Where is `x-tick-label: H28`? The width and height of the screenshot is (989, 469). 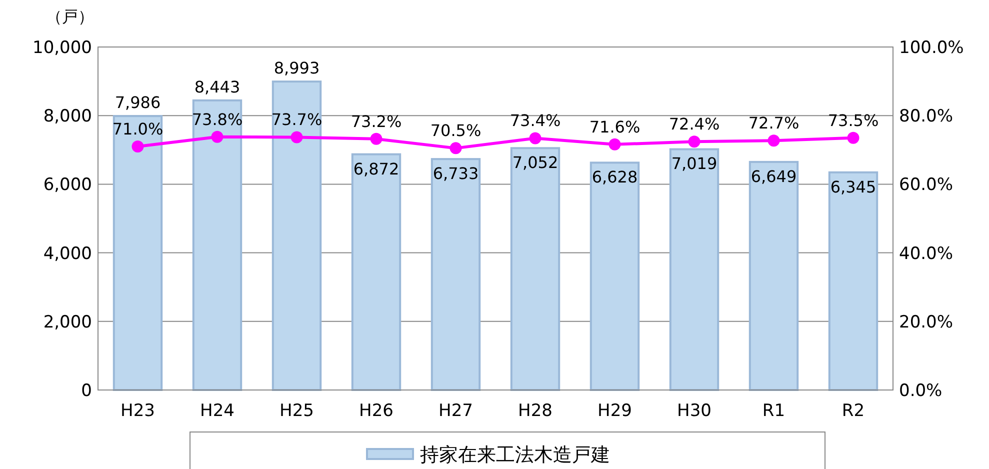
x-tick-label: H28 is located at coordinates (535, 411).